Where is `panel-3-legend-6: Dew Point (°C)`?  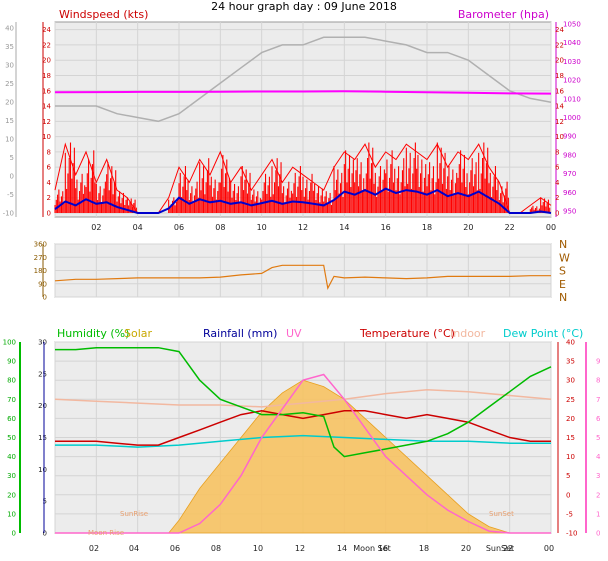
panel-3-legend-6: Dew Point (°C) is located at coordinates (543, 333).